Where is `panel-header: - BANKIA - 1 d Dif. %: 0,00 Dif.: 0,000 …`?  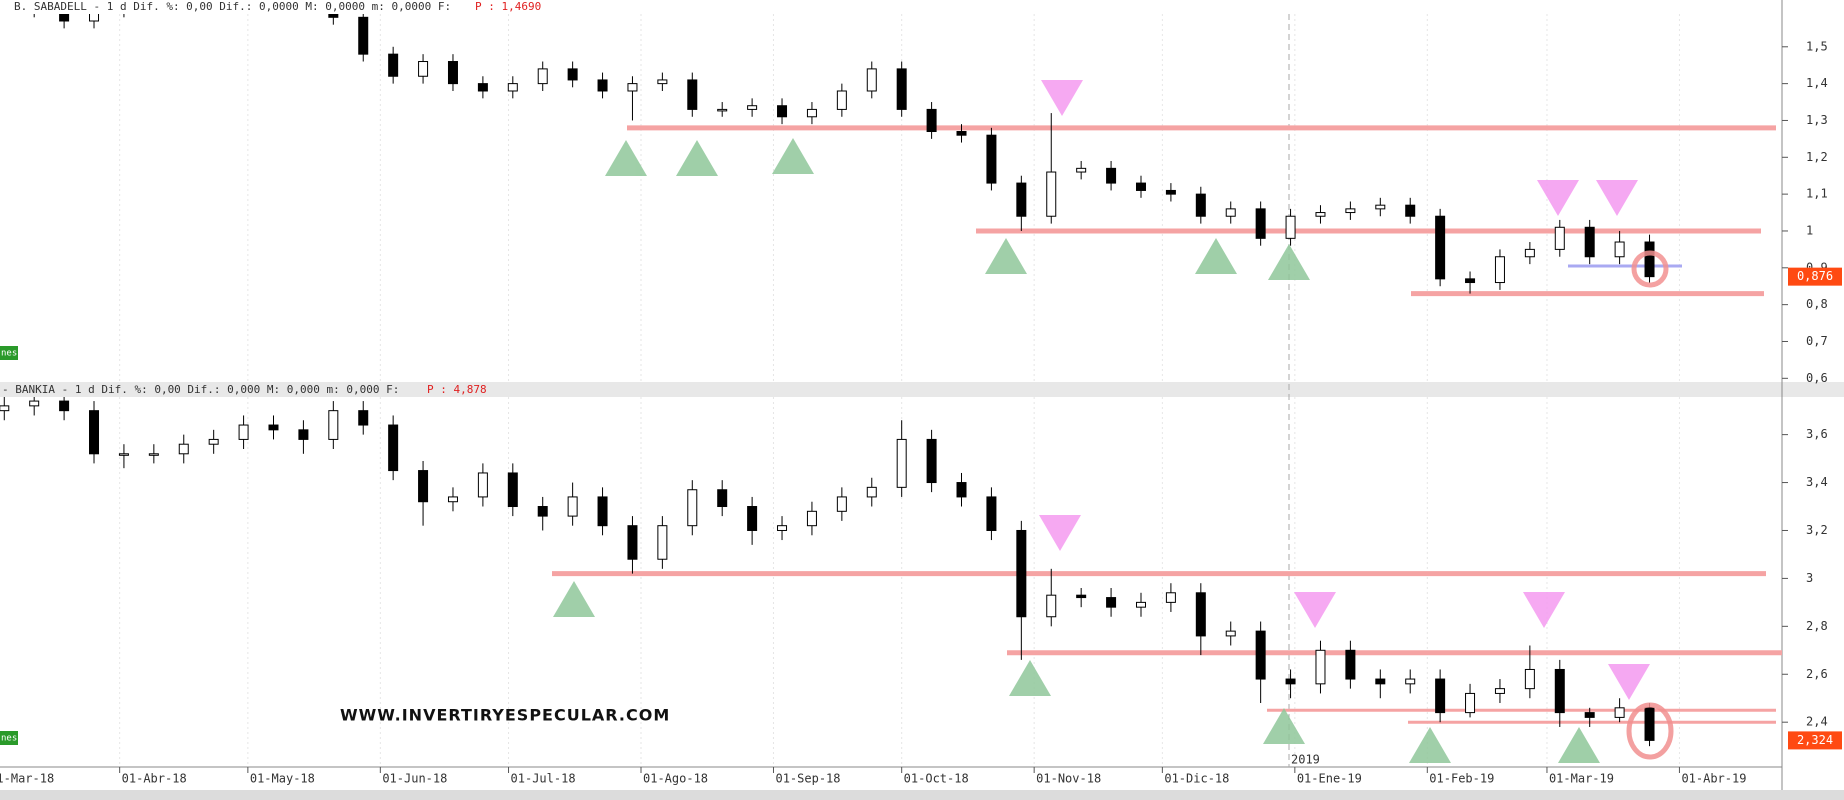
panel-header: - BANKIA - 1 d Dif. %: 0,00 Dif.: 0,000 … is located at coordinates (200, 389).